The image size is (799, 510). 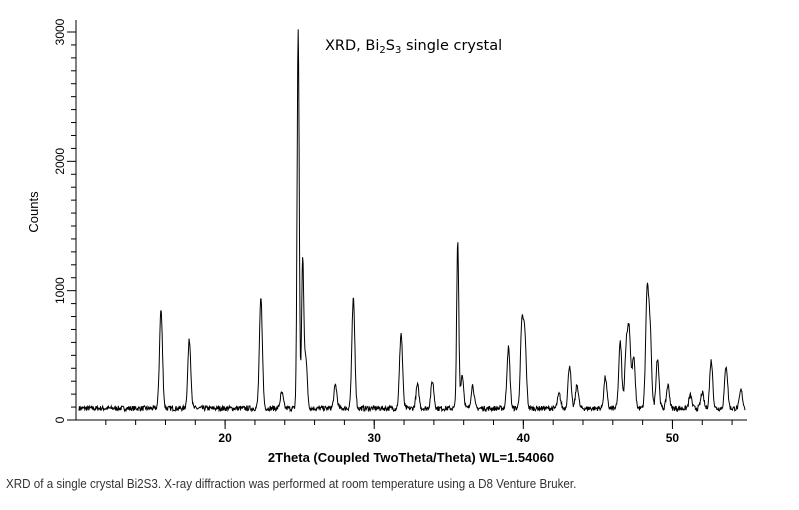 What do you see at coordinates (60, 290) in the screenshot?
I see `y-tick-label: 1000` at bounding box center [60, 290].